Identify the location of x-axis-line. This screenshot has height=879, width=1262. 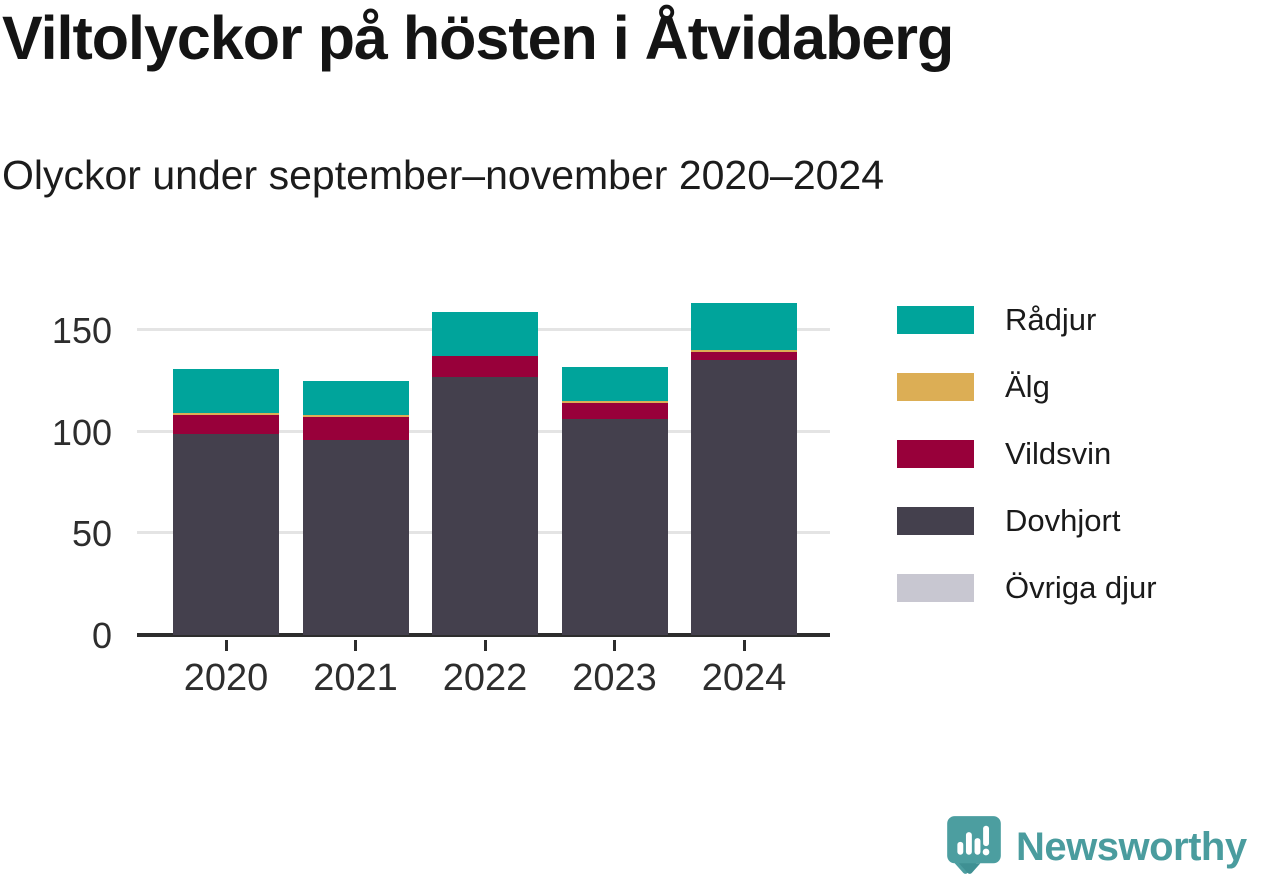
(483, 635).